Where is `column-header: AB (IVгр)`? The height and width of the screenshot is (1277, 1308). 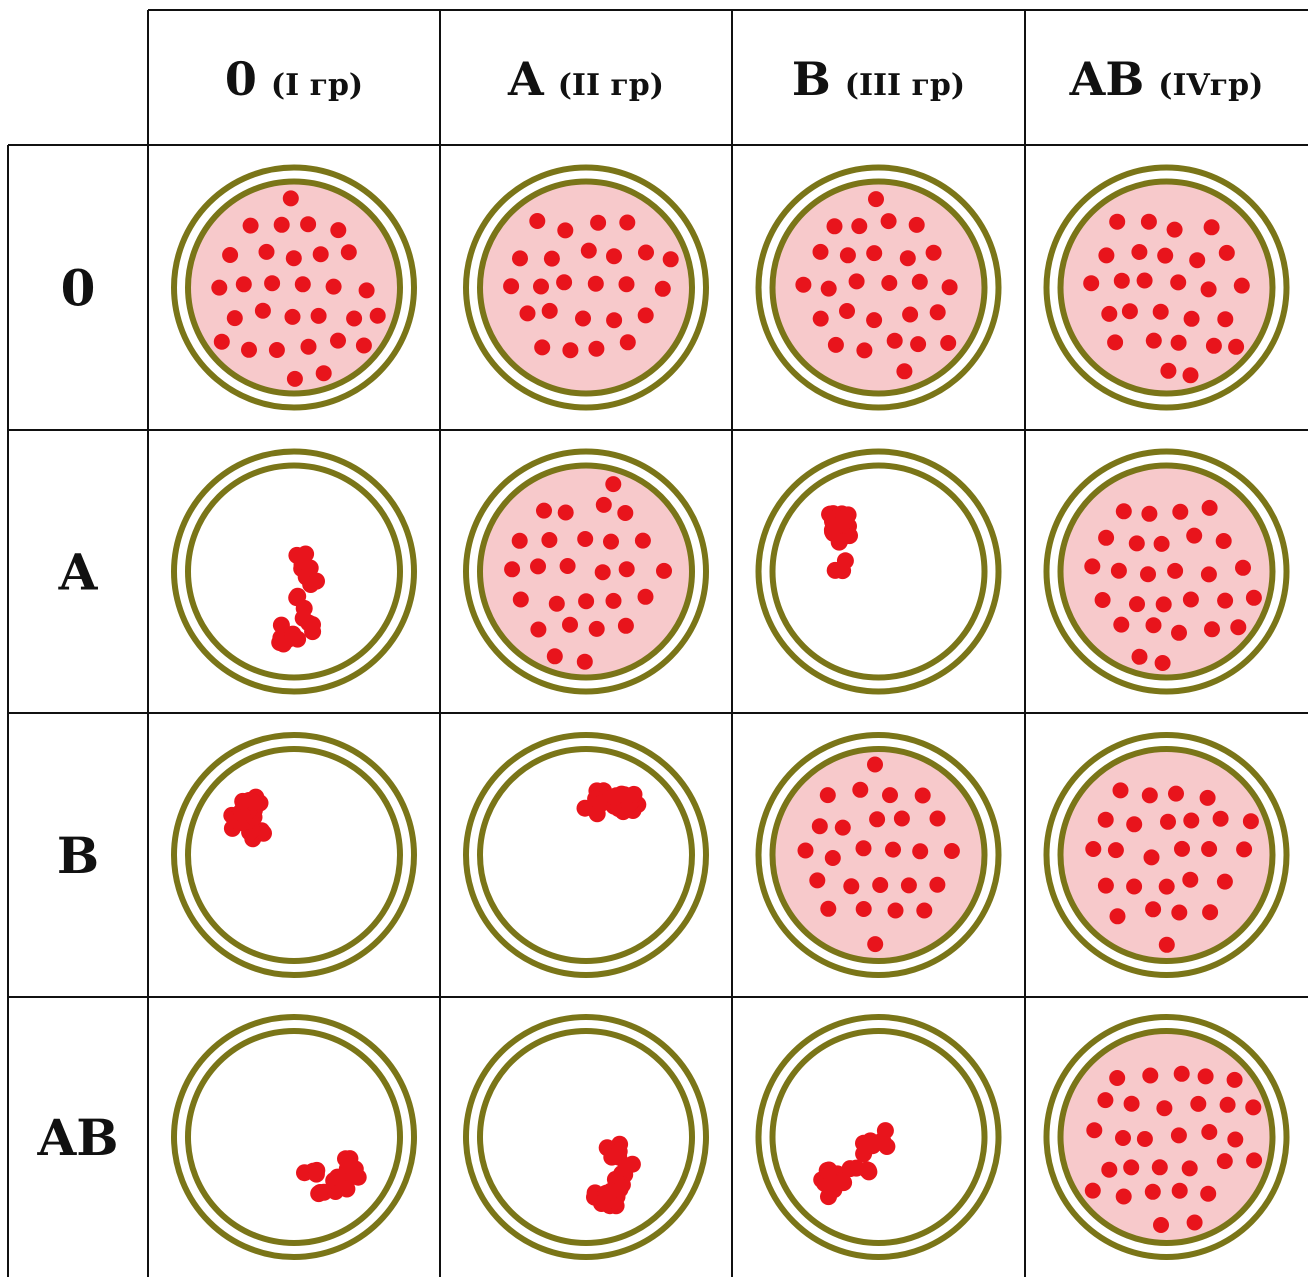
column-header: AB (IVгр) is located at coordinates (1166, 79).